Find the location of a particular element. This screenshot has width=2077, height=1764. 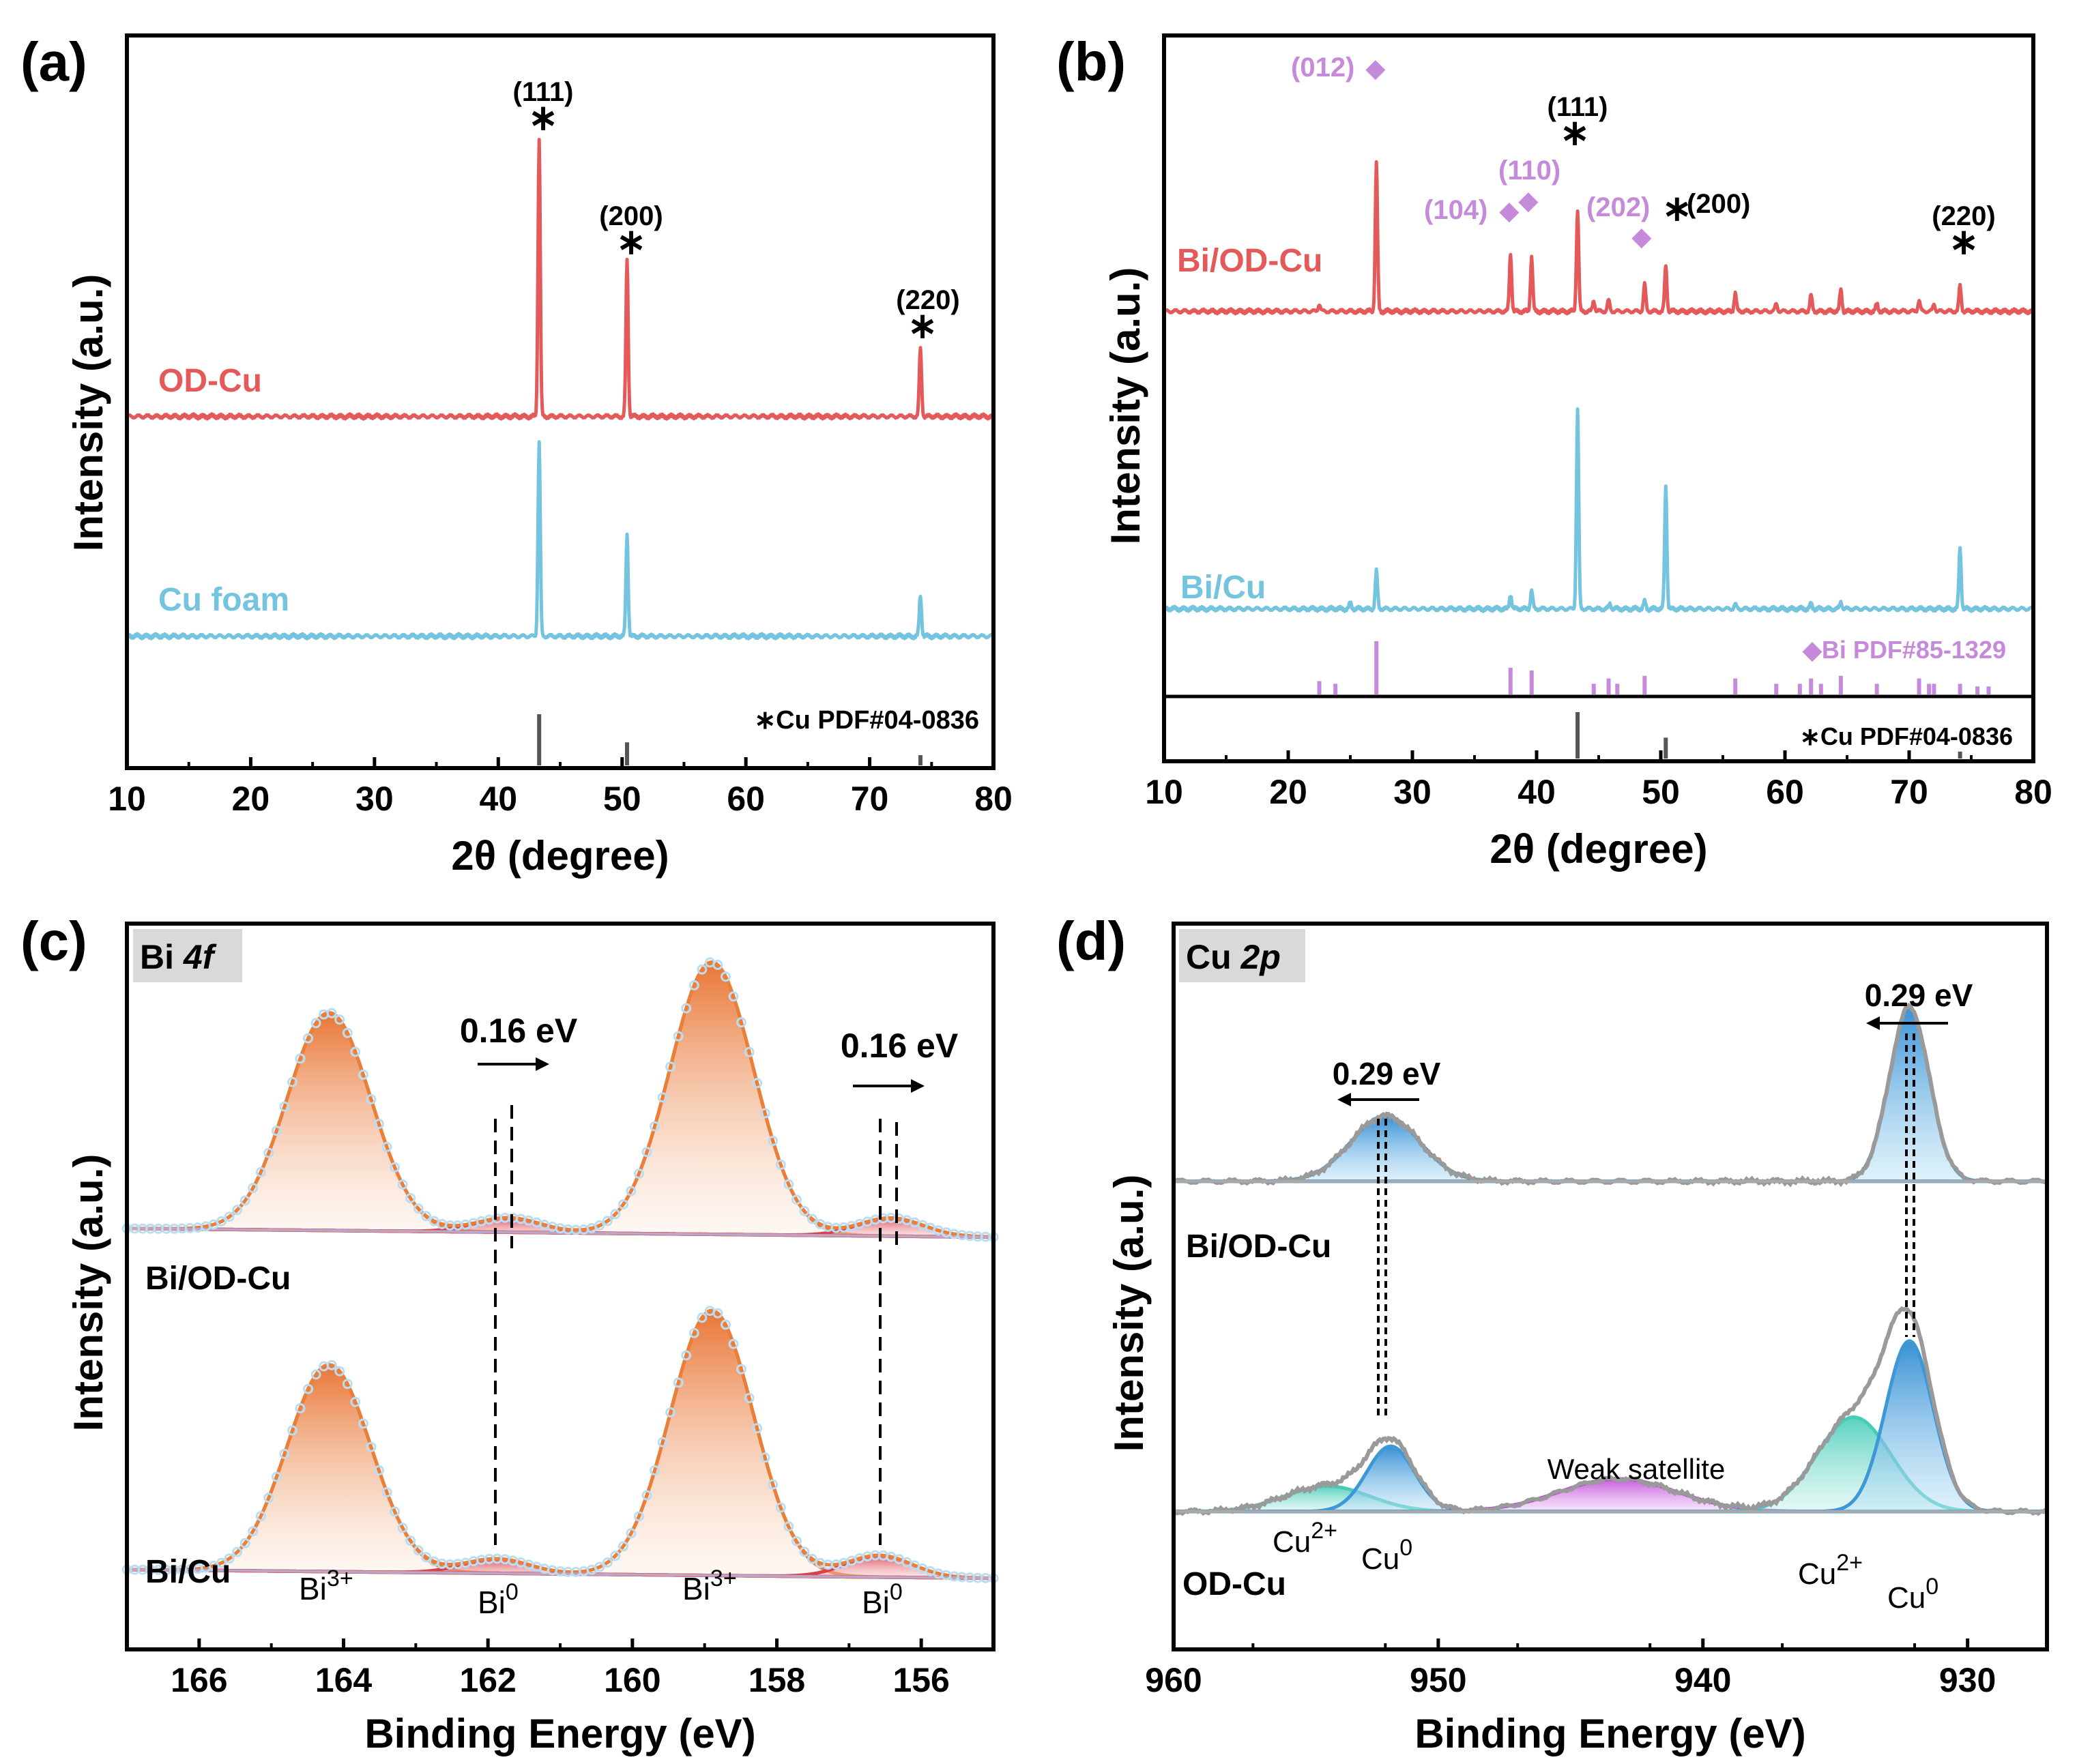

panel-c-title: Bi 4f is located at coordinates (178, 957).